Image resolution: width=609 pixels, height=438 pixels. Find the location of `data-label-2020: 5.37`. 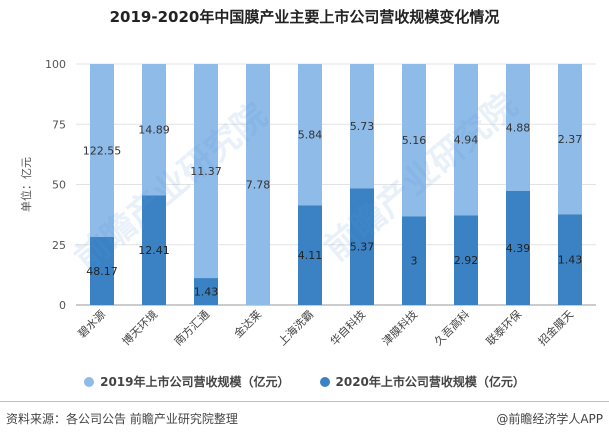

data-label-2020: 5.37 is located at coordinates (362, 247).